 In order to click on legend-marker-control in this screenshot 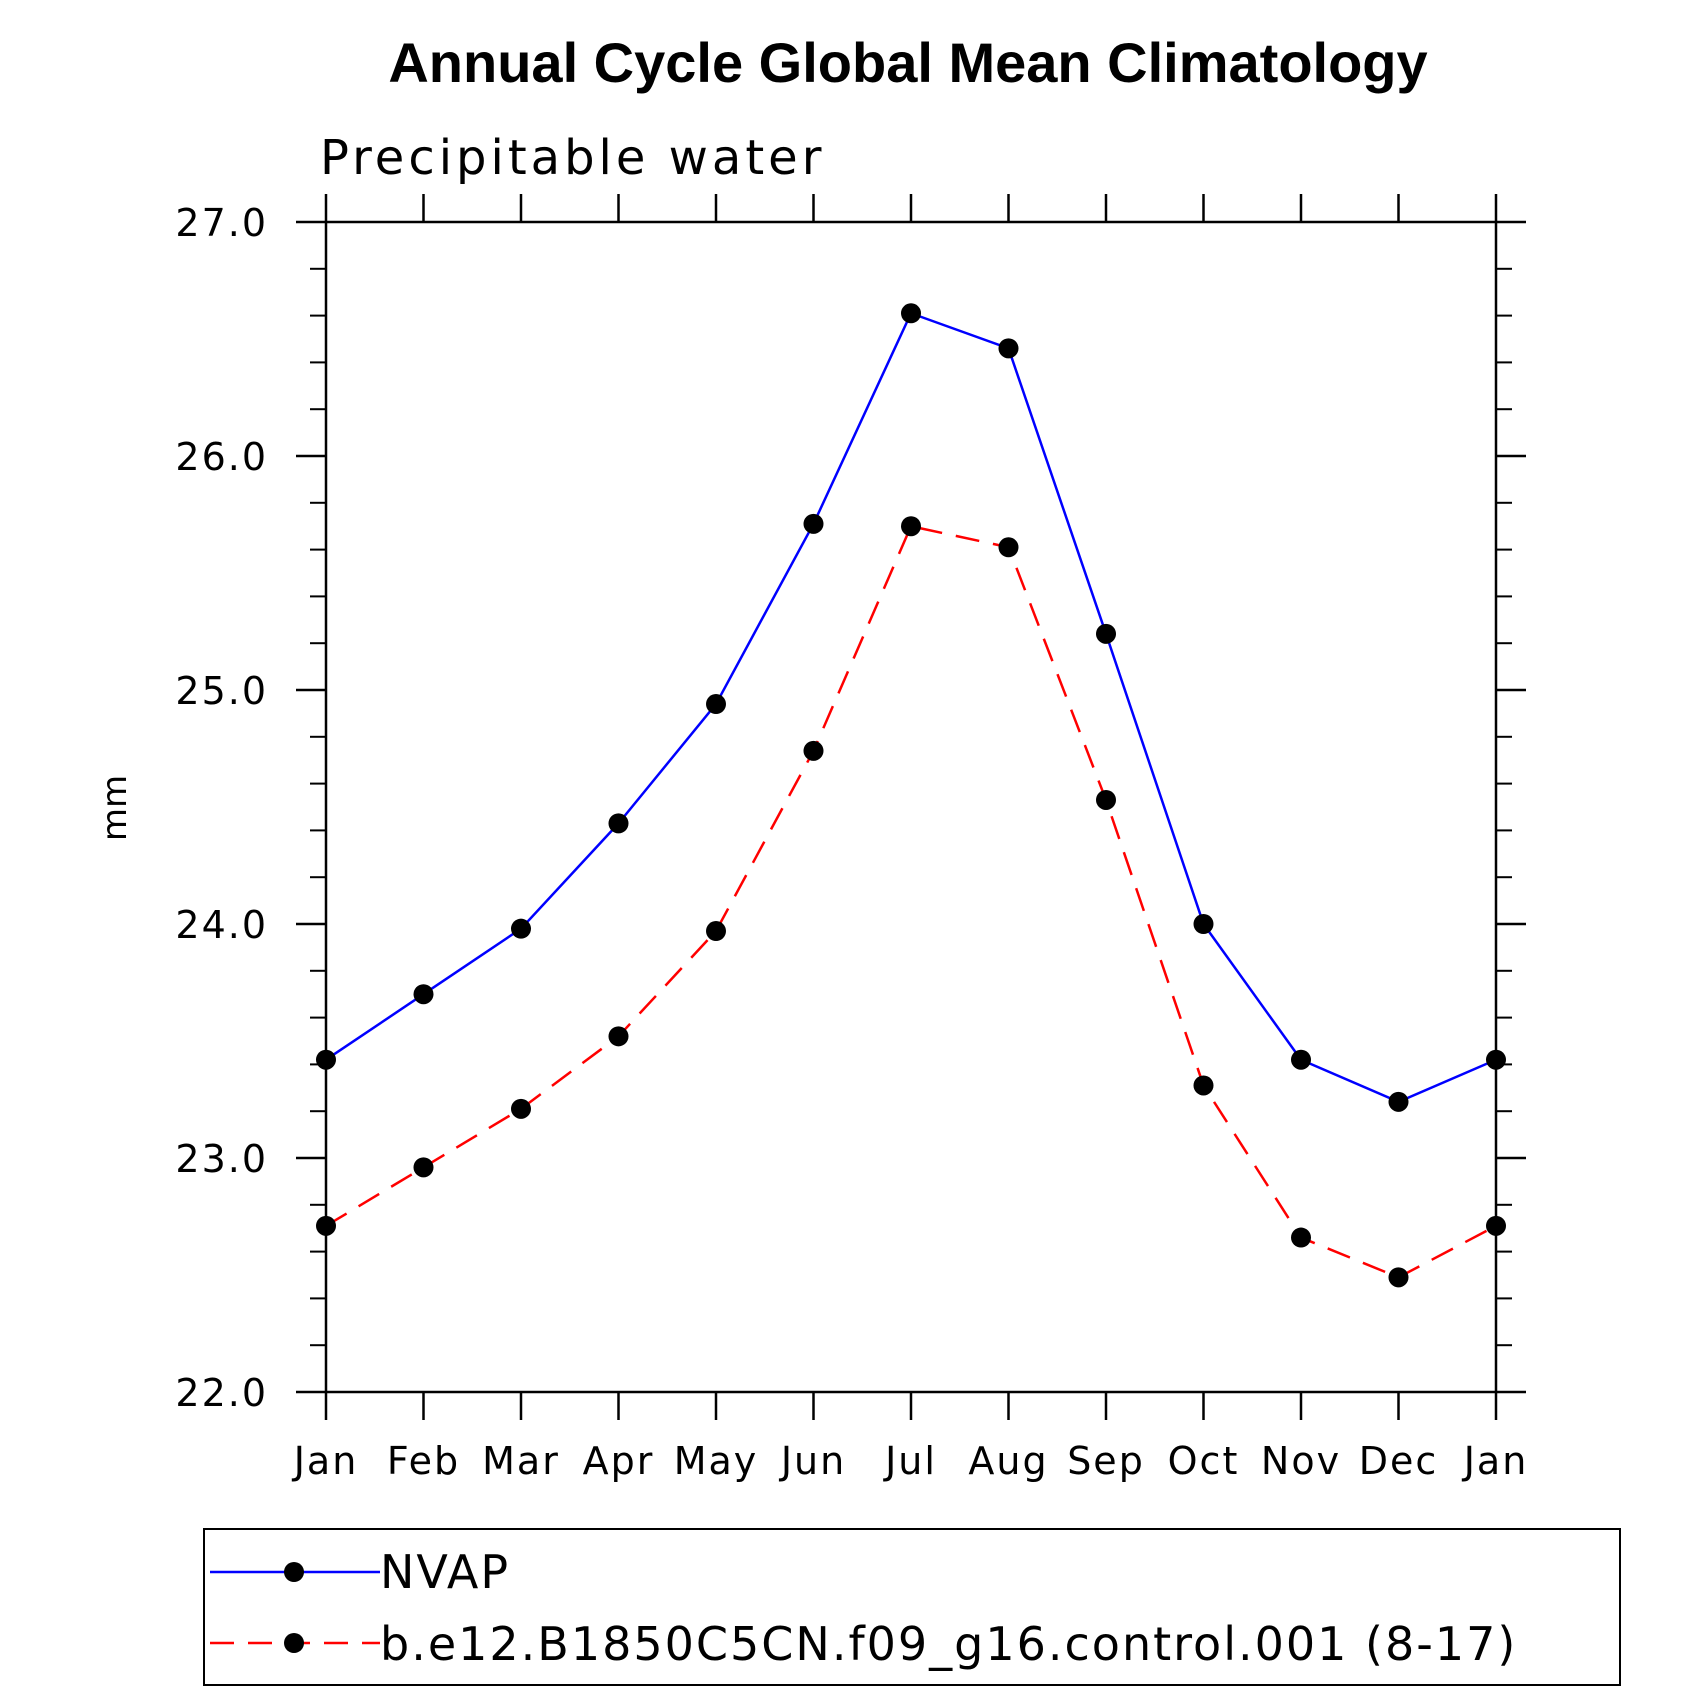, I will do `click(294, 1643)`.